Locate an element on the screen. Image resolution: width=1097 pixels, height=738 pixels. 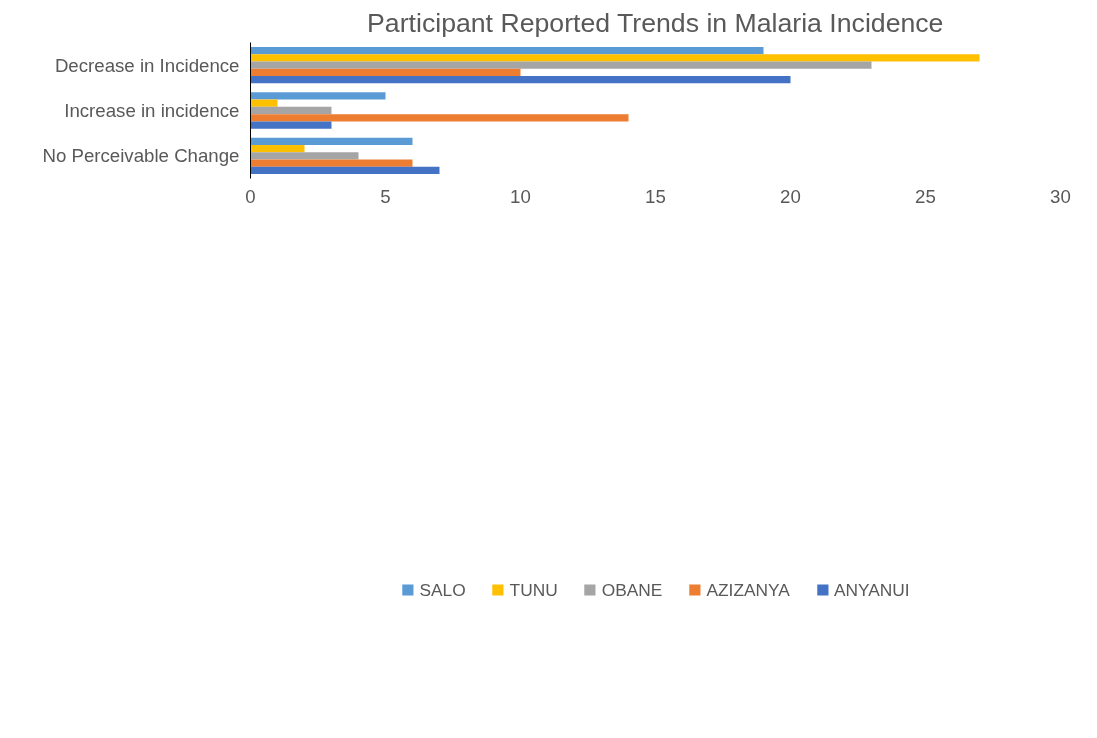
legend-label: OBANE is located at coordinates (632, 590).